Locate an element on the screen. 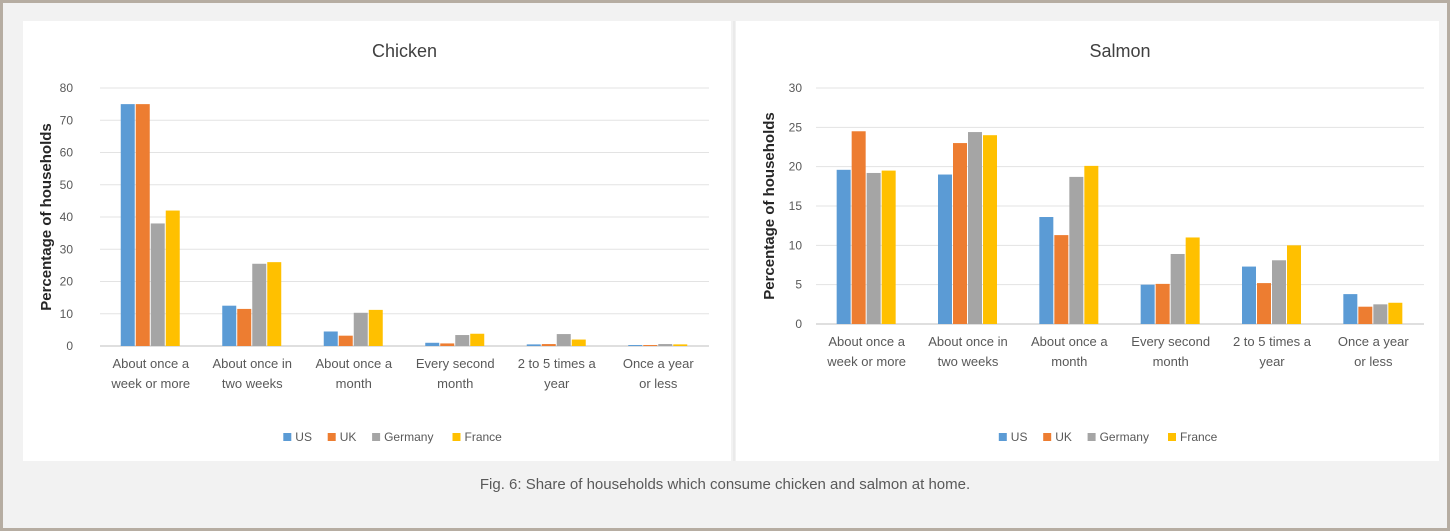  y-tick-label: 70 is located at coordinates (67, 120).